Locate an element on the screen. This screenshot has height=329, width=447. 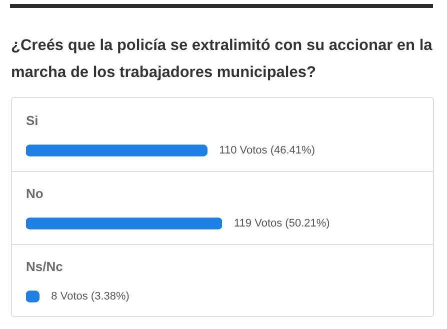
data-label: 119 Votos (50.21%) is located at coordinates (282, 224).